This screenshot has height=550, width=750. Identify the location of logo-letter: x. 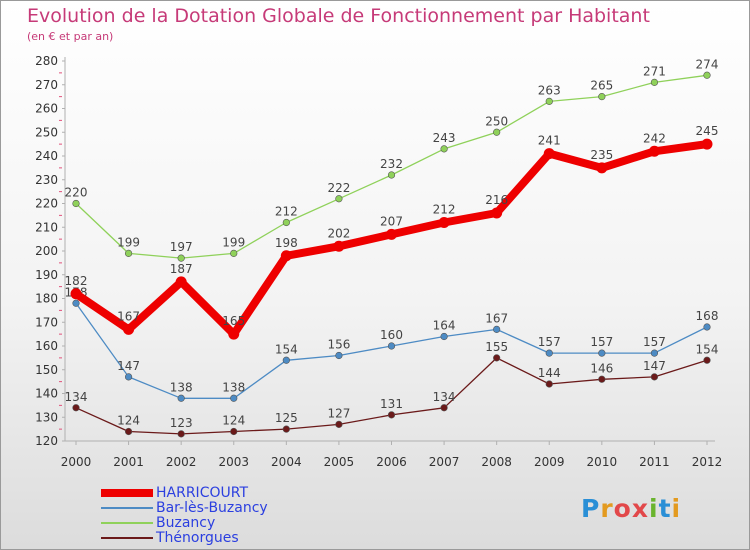
(640, 508).